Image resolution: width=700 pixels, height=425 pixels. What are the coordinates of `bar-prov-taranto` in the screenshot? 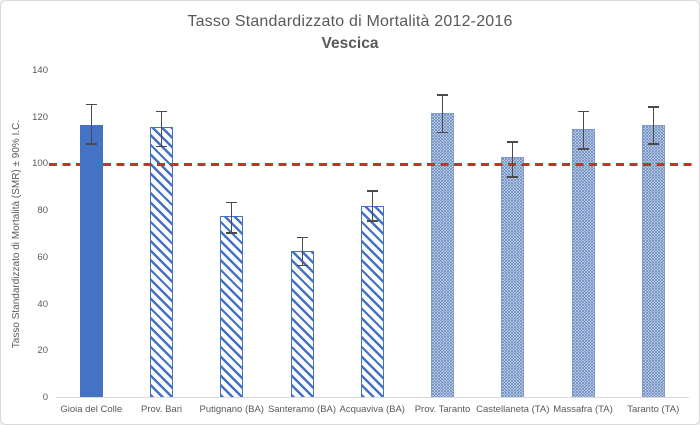 It's located at (442, 255).